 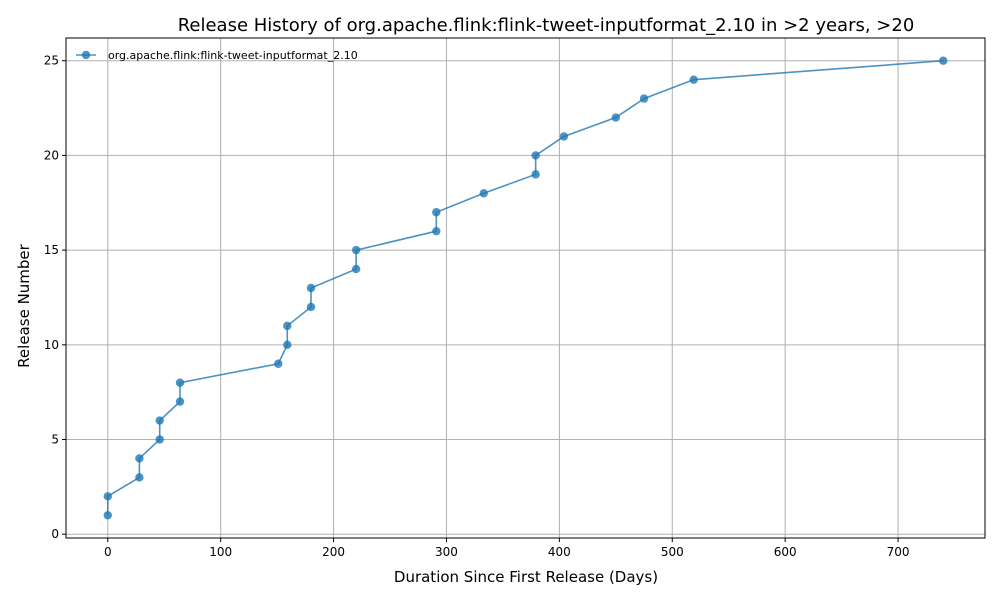 What do you see at coordinates (51, 345) in the screenshot?
I see `y-tick-label: 10` at bounding box center [51, 345].